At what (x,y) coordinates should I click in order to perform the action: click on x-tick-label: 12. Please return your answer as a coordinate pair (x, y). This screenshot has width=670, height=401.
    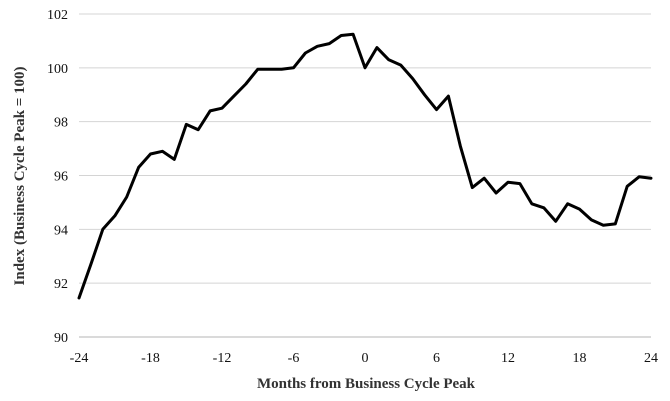
    Looking at the image, I should click on (508, 358).